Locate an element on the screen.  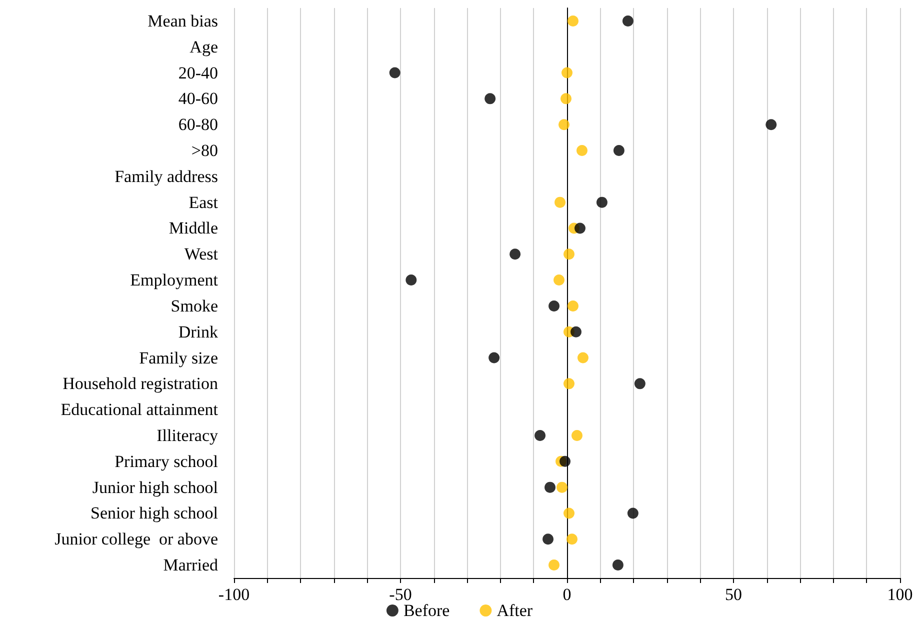
y-tick-label: West is located at coordinates (201, 254).